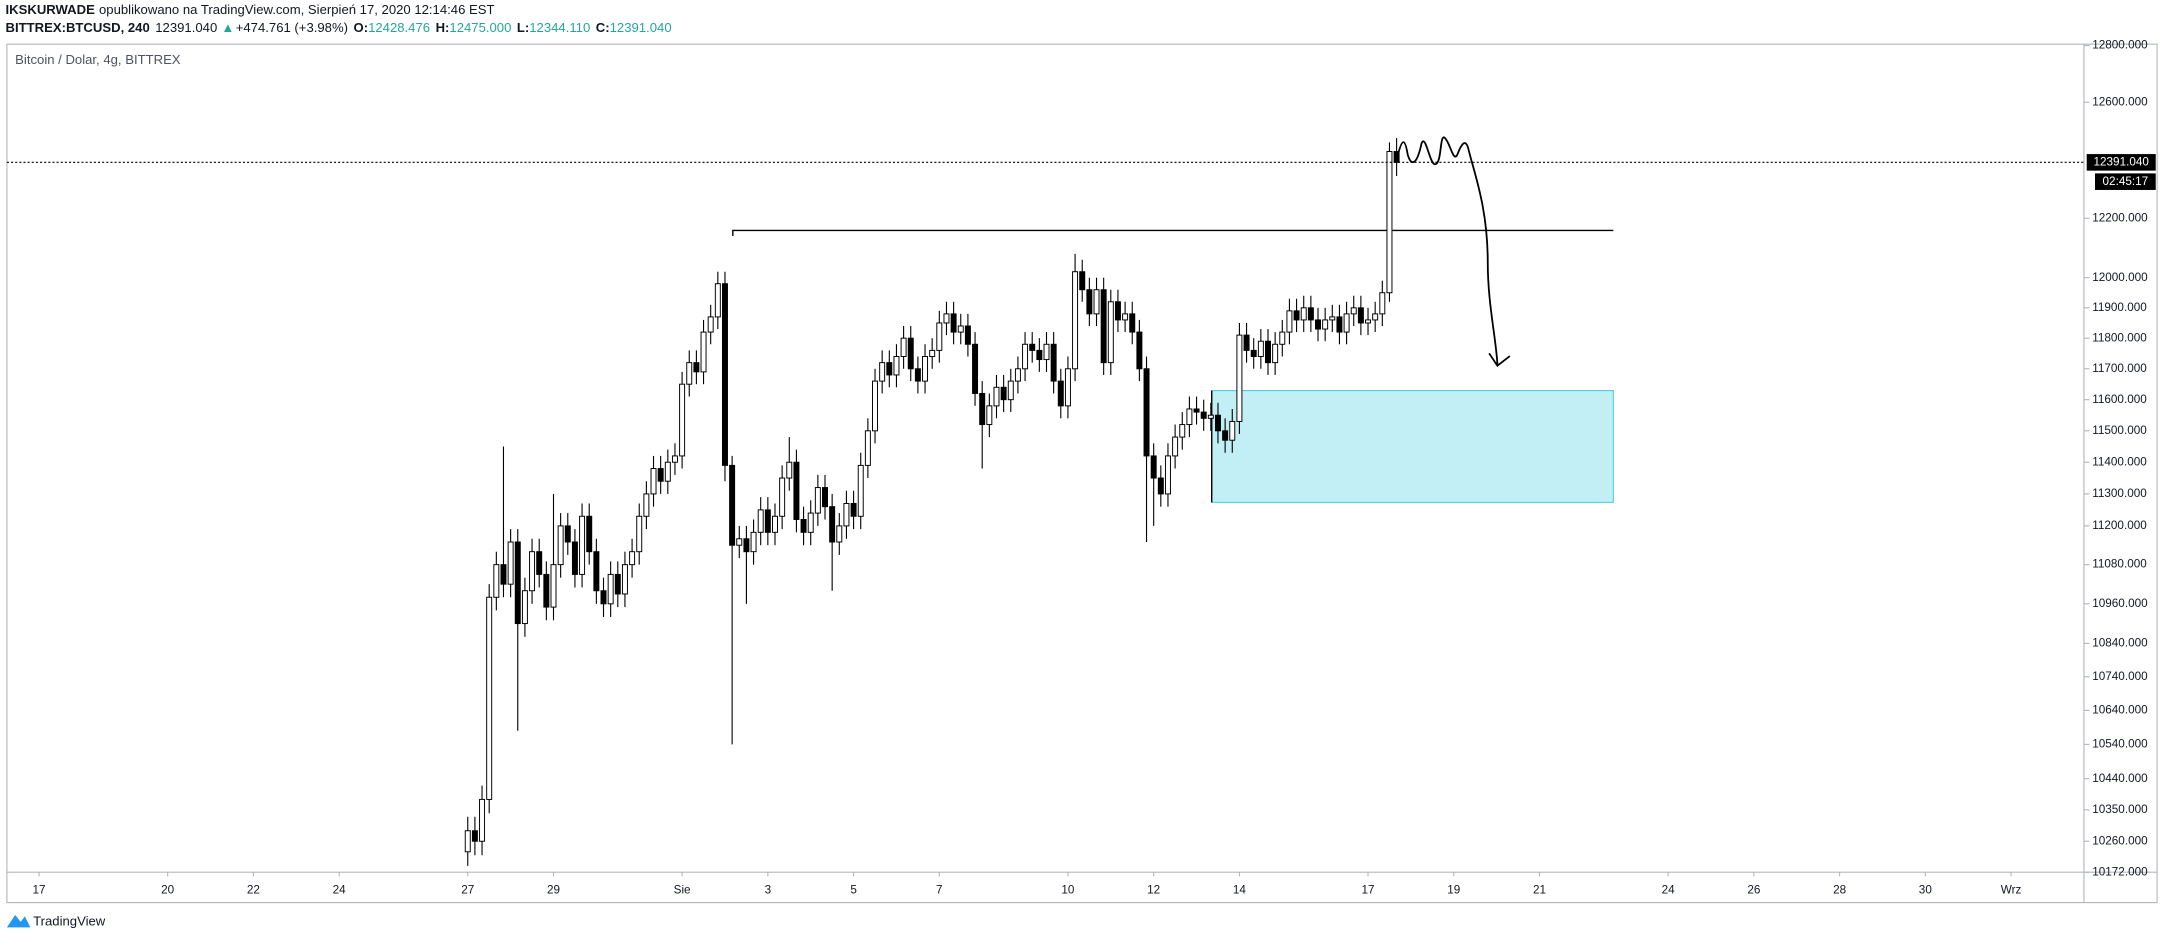 This screenshot has width=2164, height=940. What do you see at coordinates (2119, 564) in the screenshot?
I see `y-tick-label: 11080.000` at bounding box center [2119, 564].